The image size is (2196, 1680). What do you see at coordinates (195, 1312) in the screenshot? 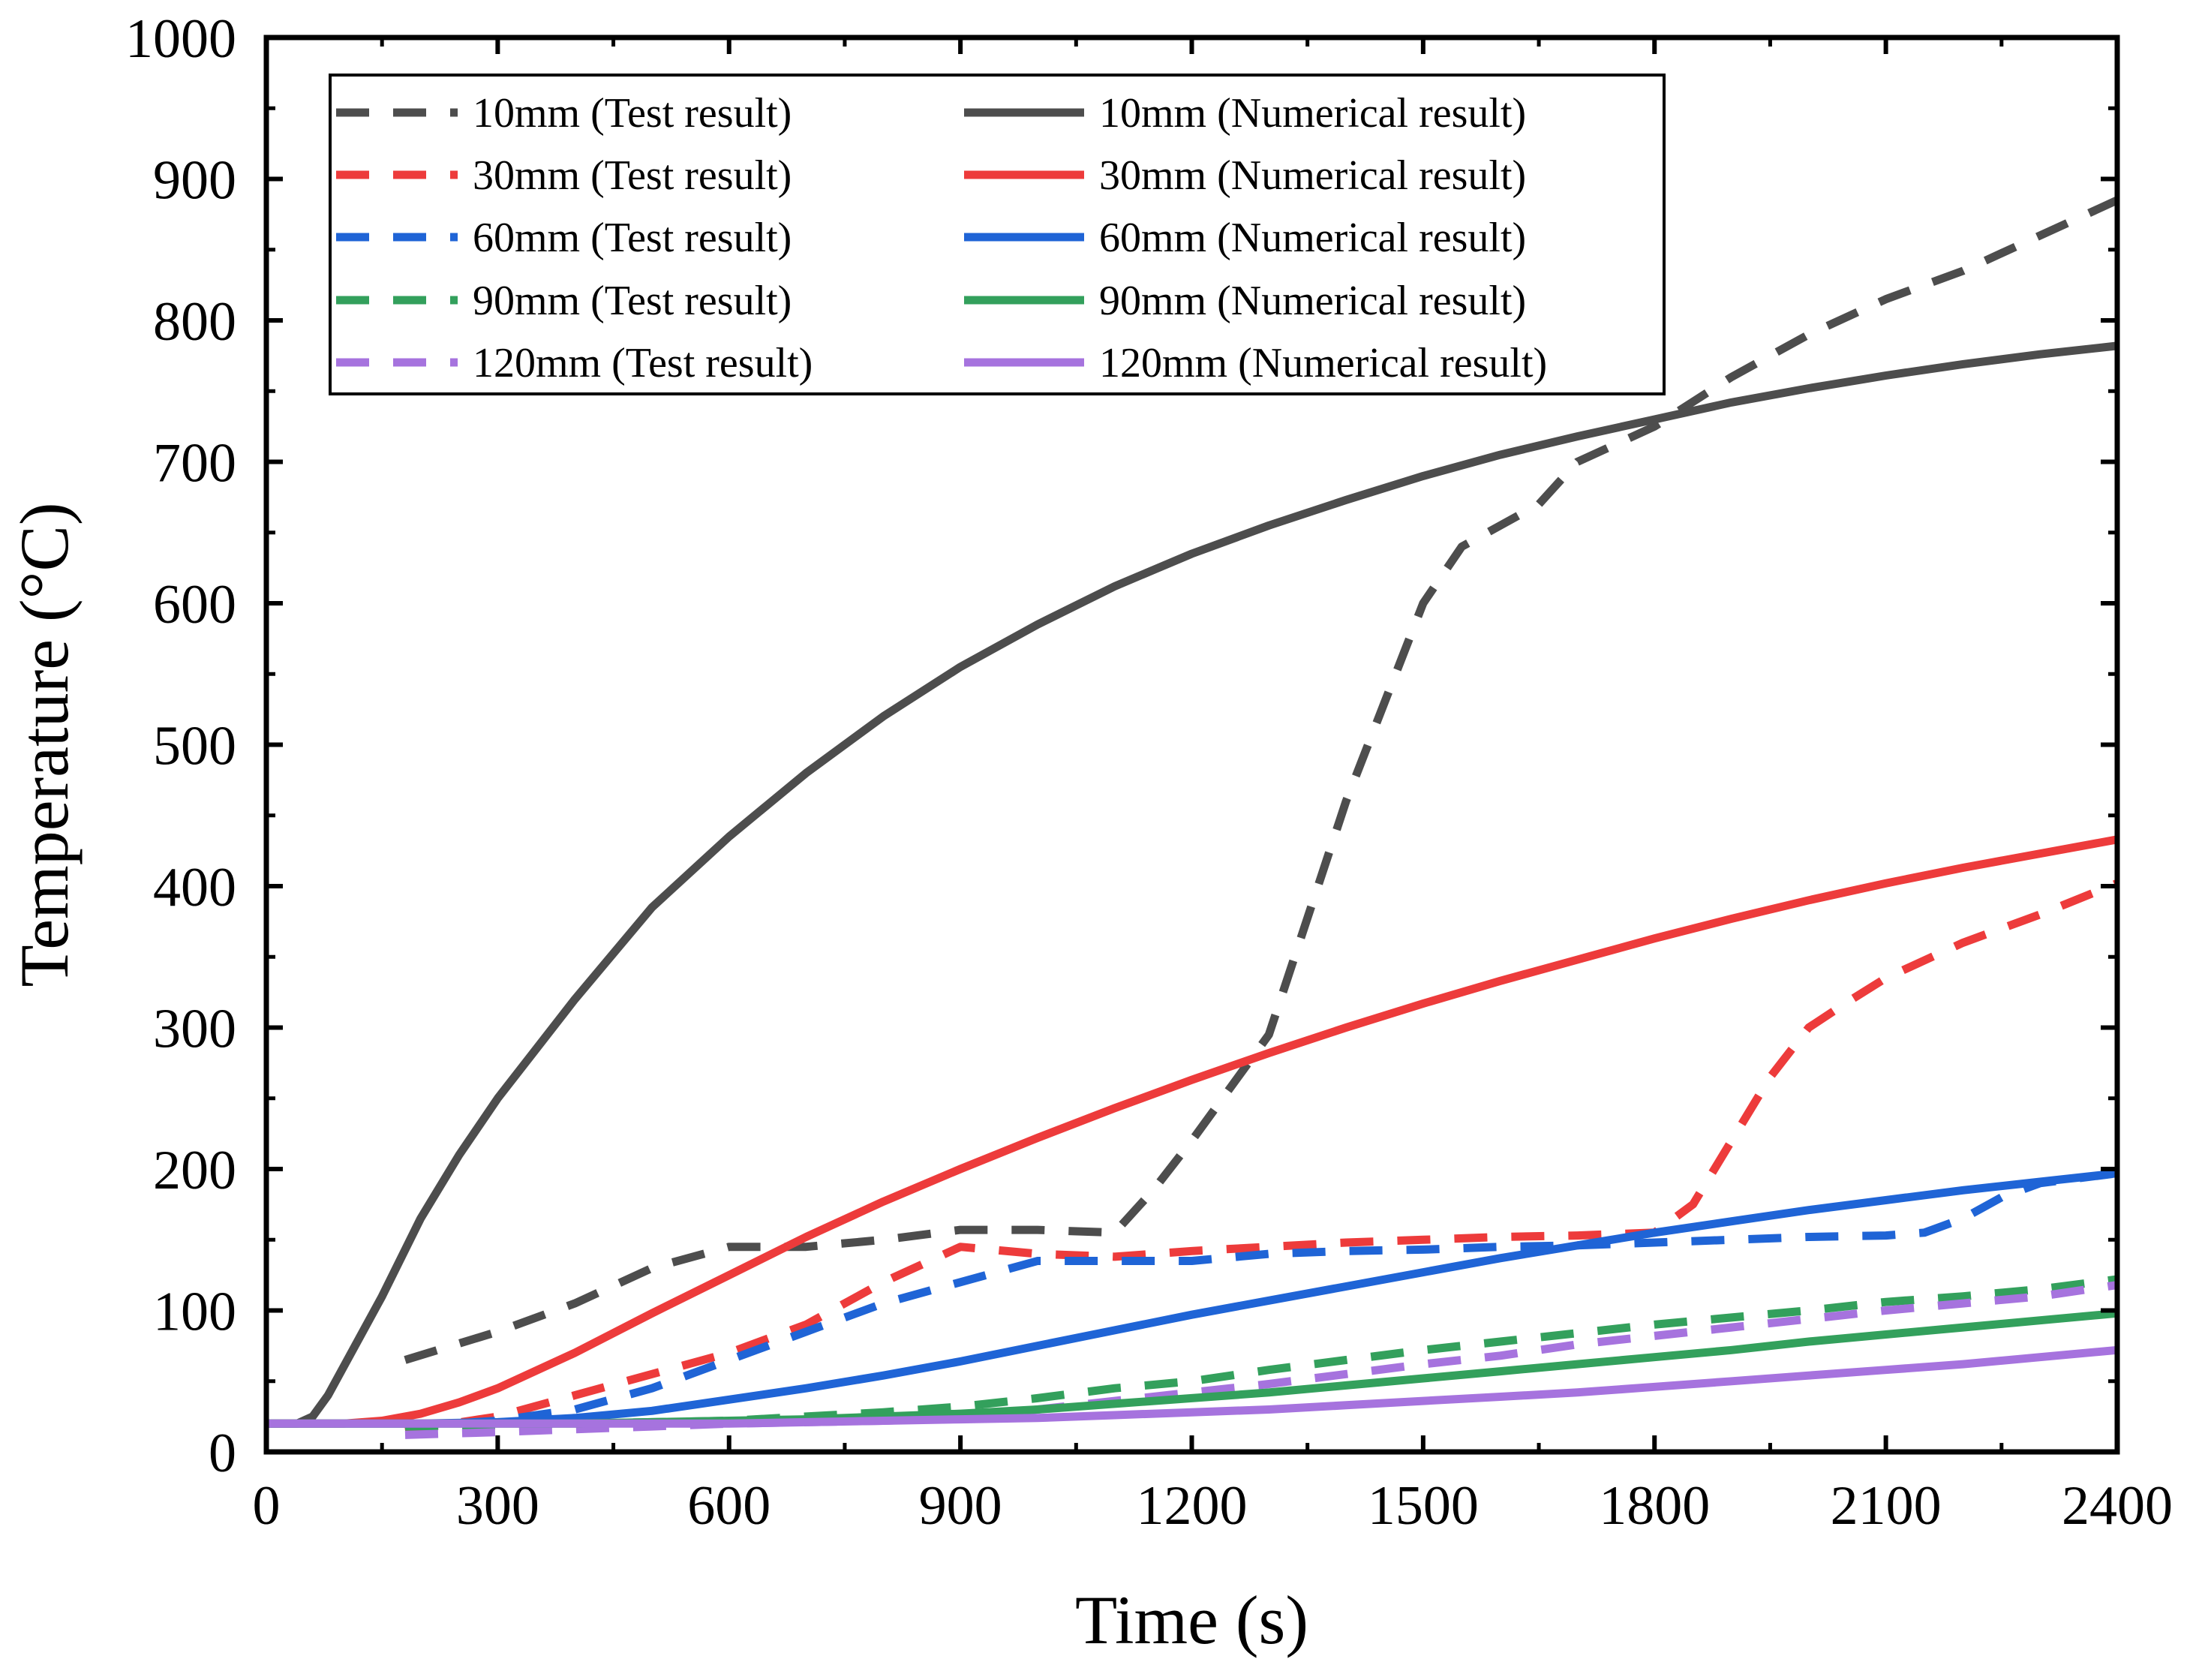
I see `y-tick-label: 100` at bounding box center [195, 1312].